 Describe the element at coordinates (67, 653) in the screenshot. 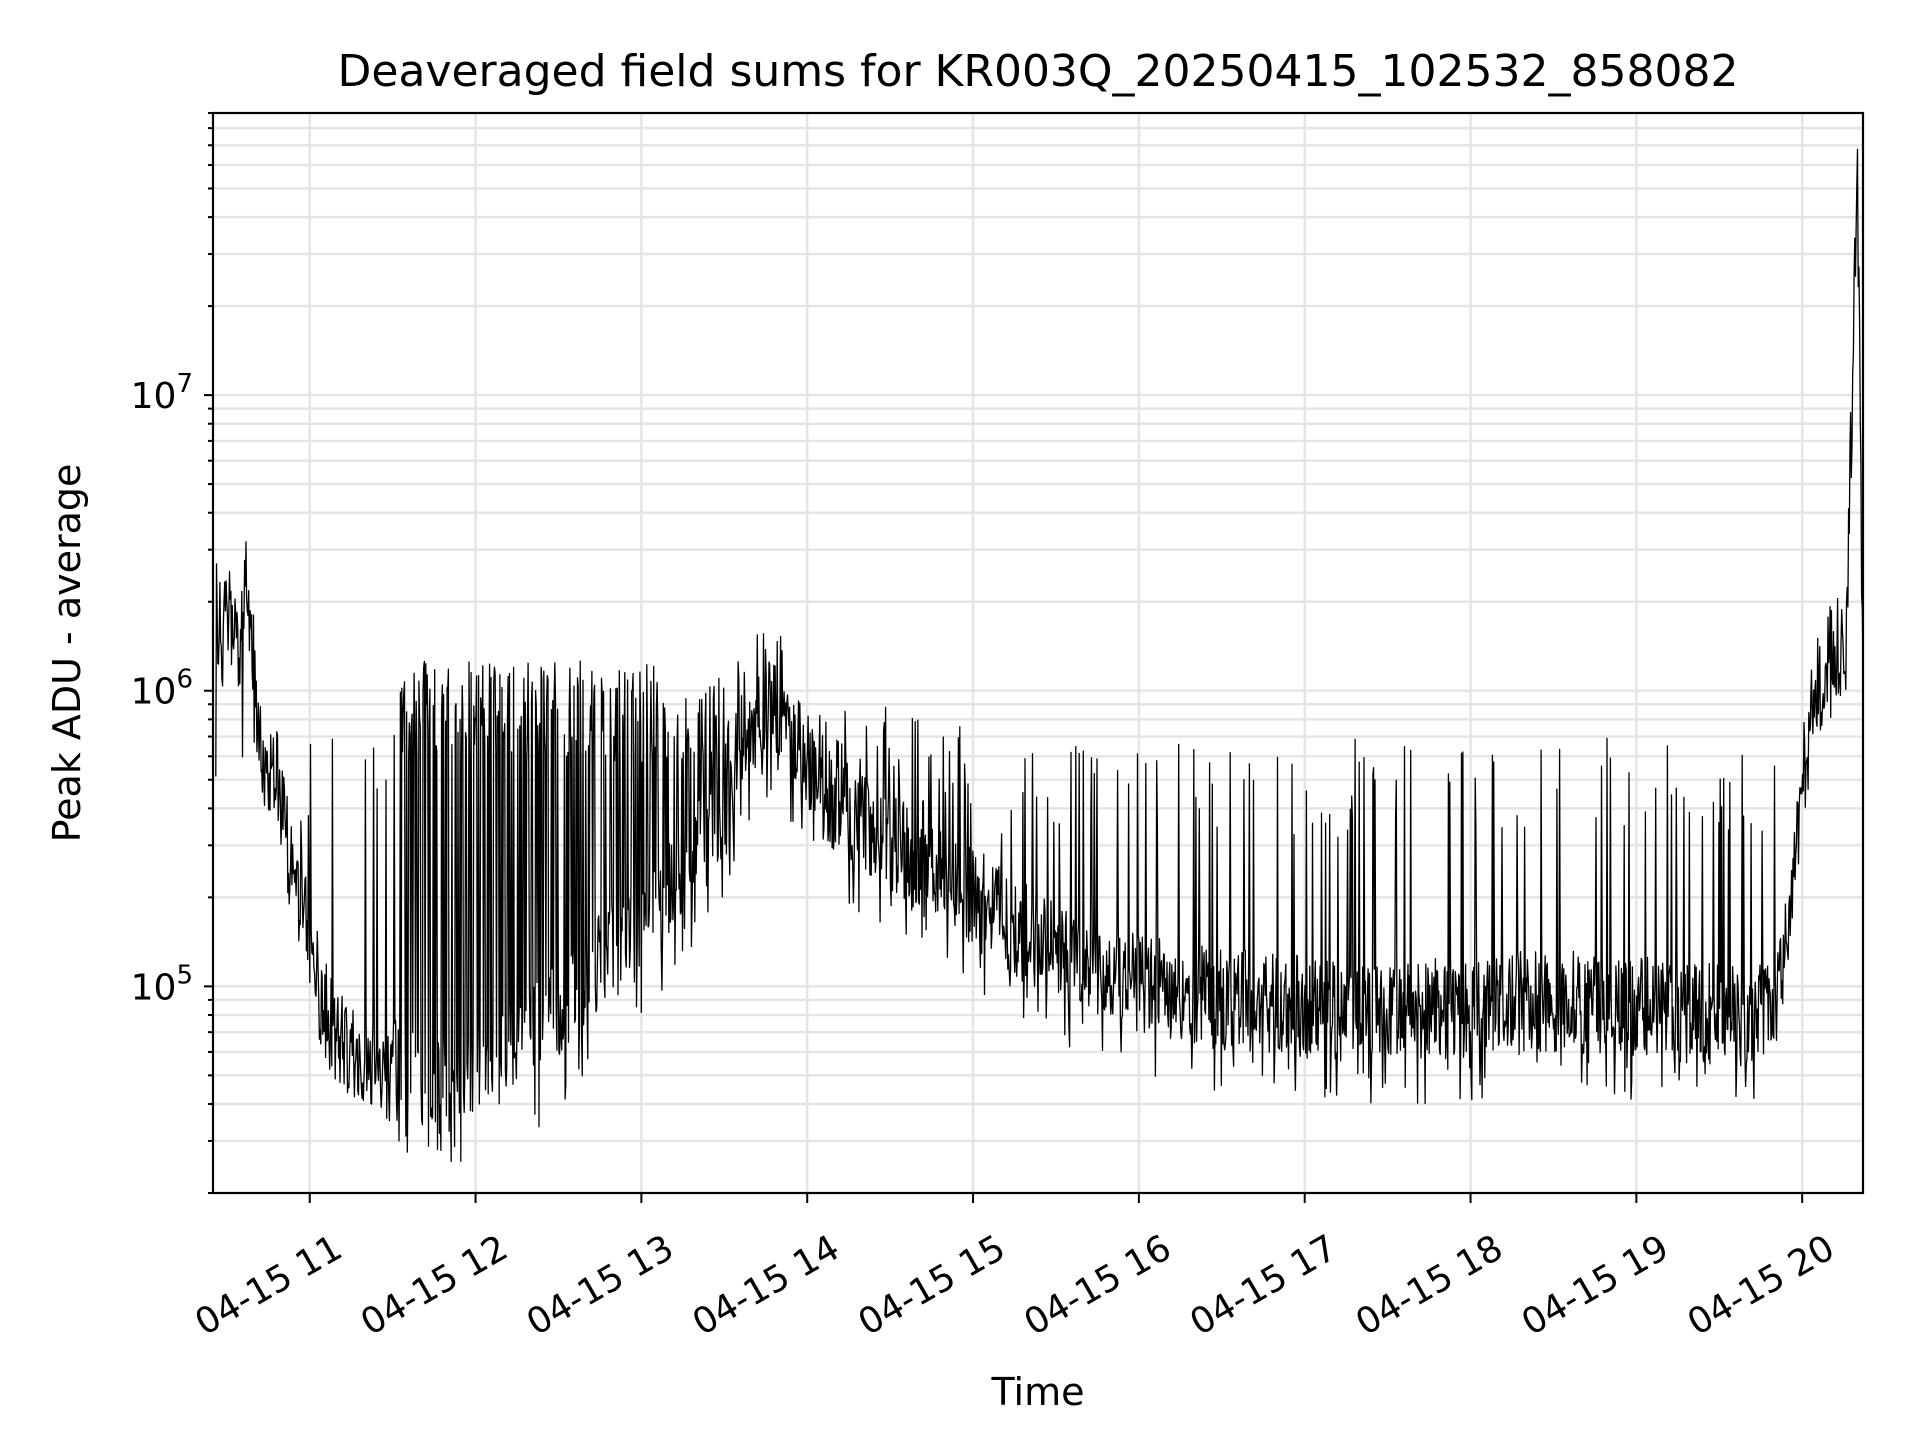

I see `y-axis-label: Peak ADU - average` at that location.